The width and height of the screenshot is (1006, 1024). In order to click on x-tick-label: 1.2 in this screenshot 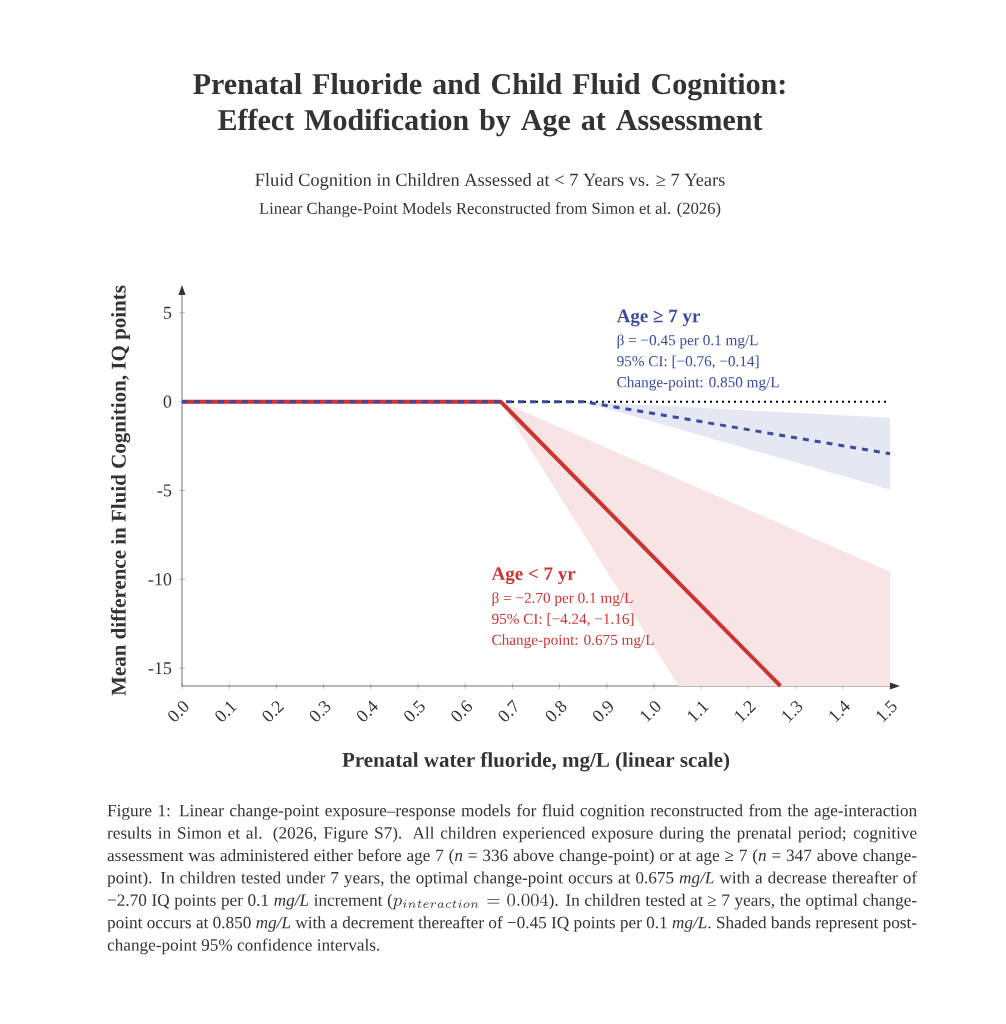, I will do `click(746, 712)`.